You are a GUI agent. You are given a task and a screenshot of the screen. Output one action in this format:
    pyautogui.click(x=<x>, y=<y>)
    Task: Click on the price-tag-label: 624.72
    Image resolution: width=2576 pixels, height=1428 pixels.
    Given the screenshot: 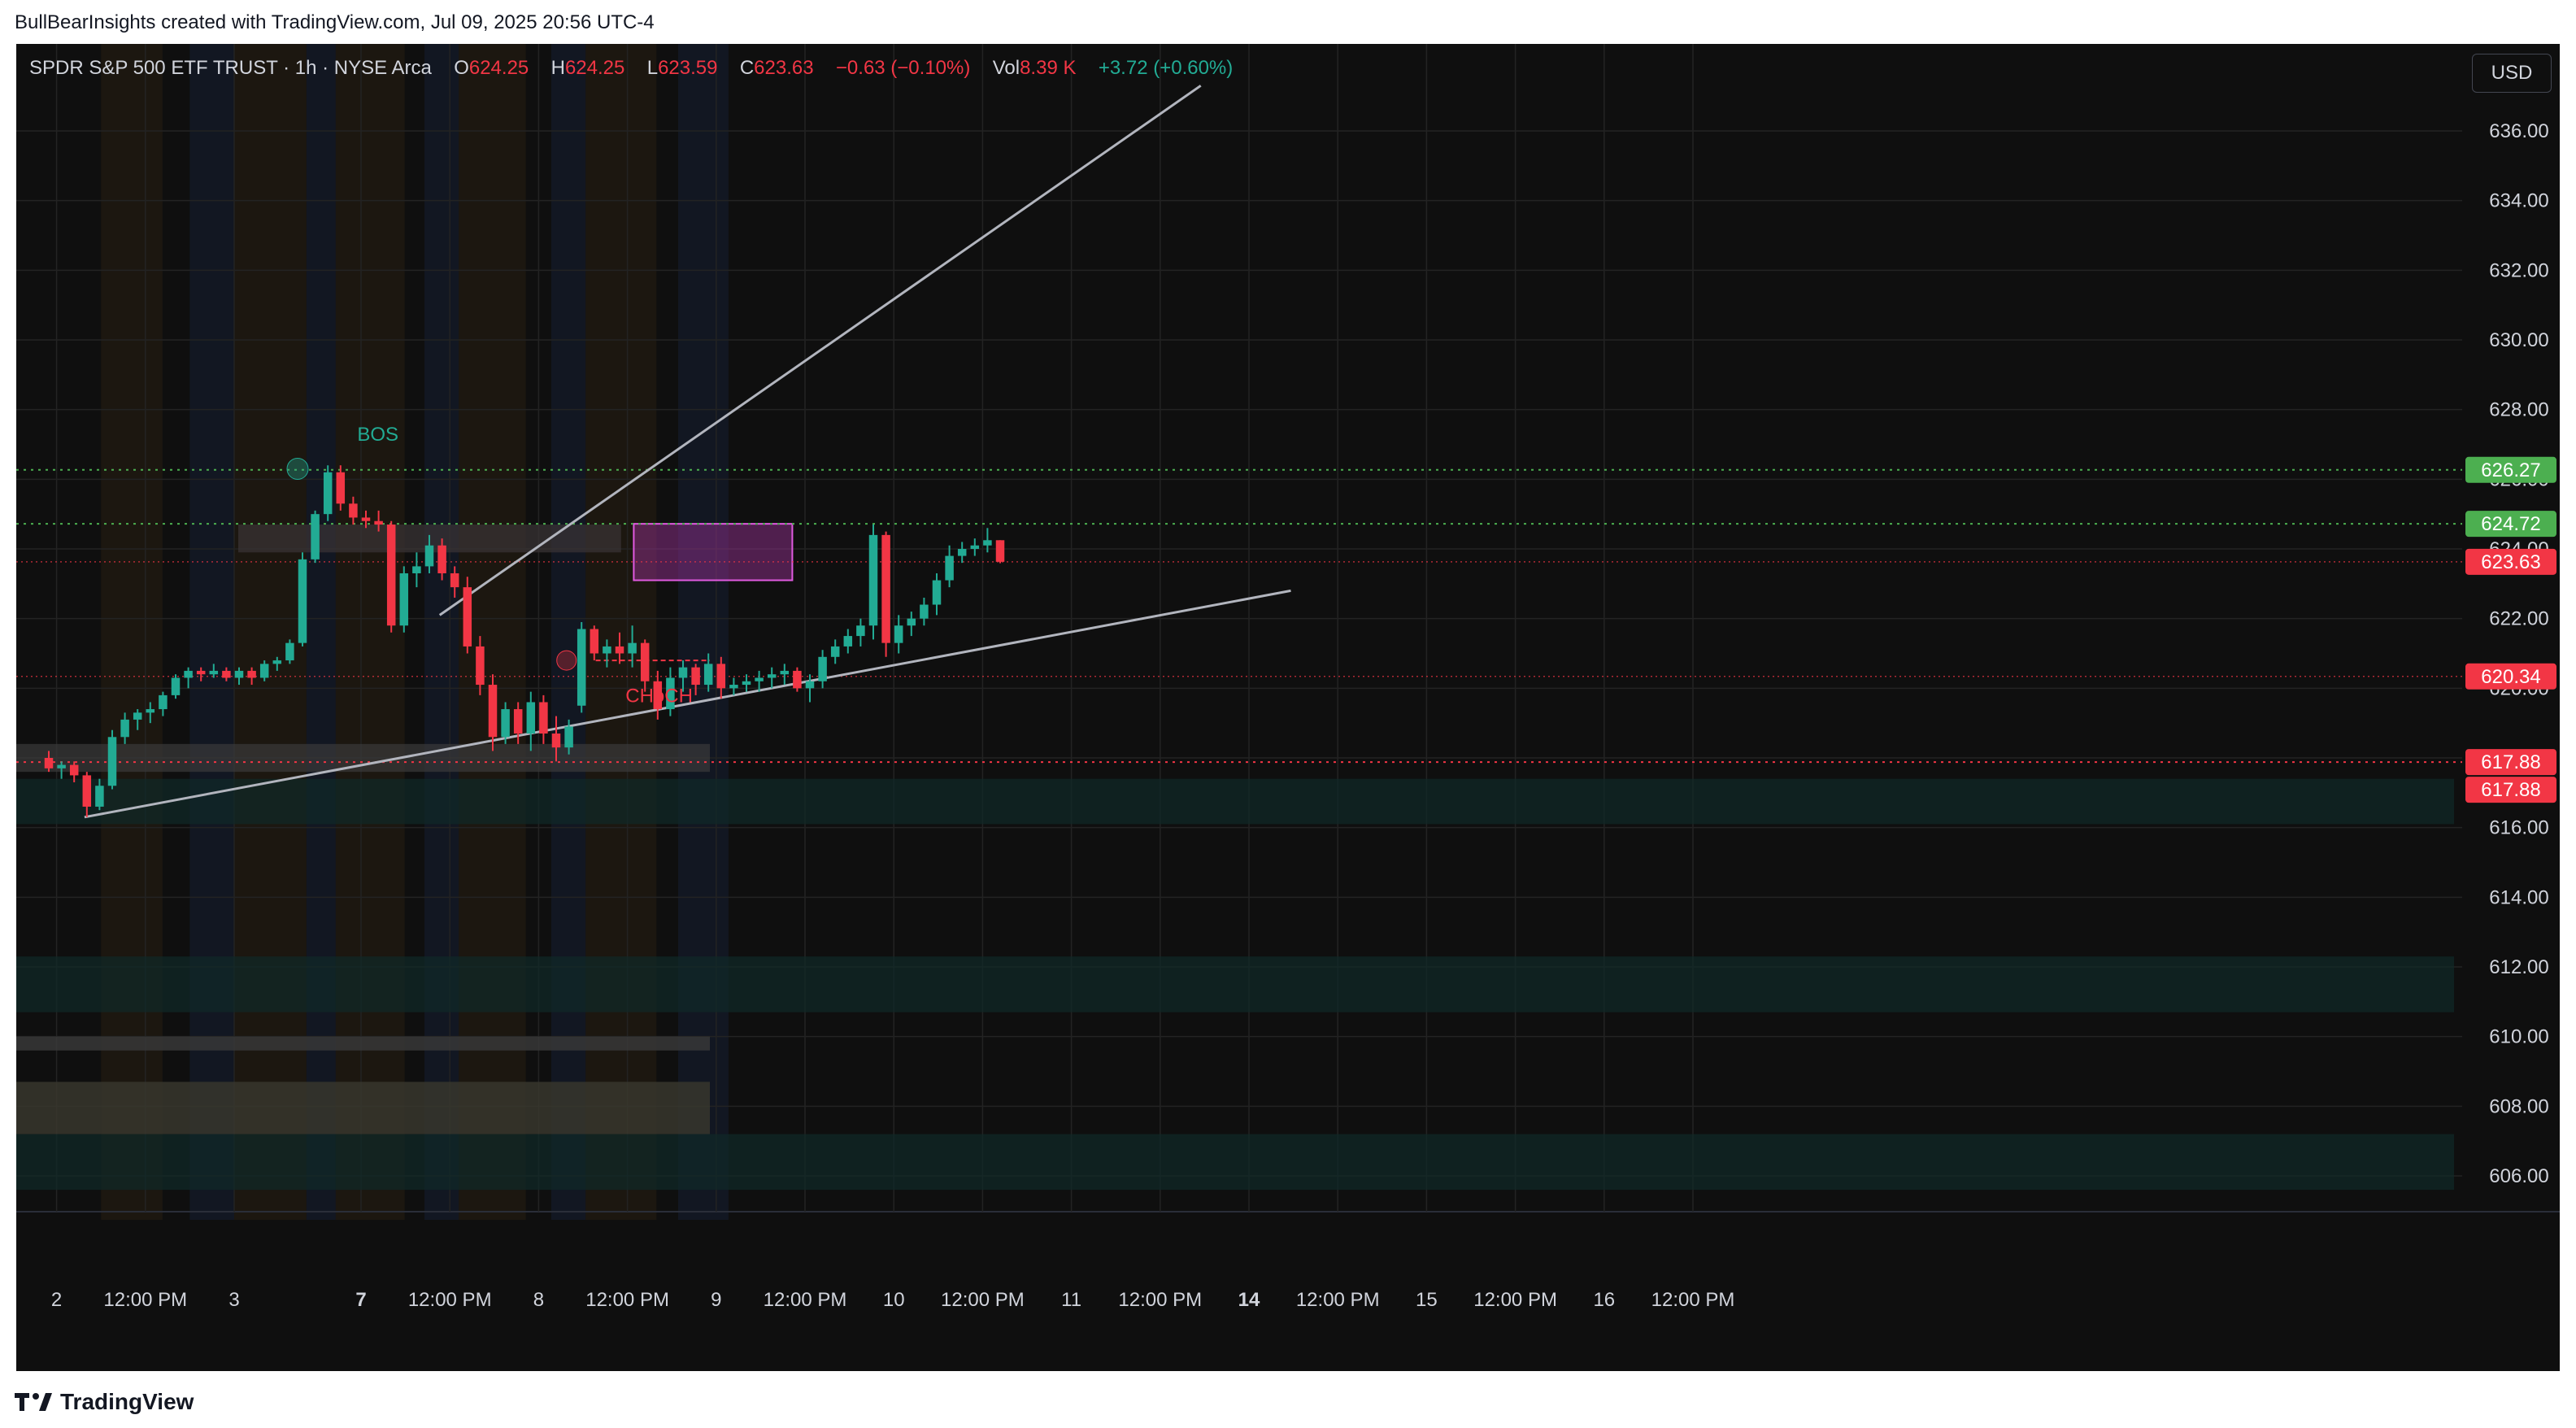 What is the action you would take?
    pyautogui.click(x=2511, y=524)
    